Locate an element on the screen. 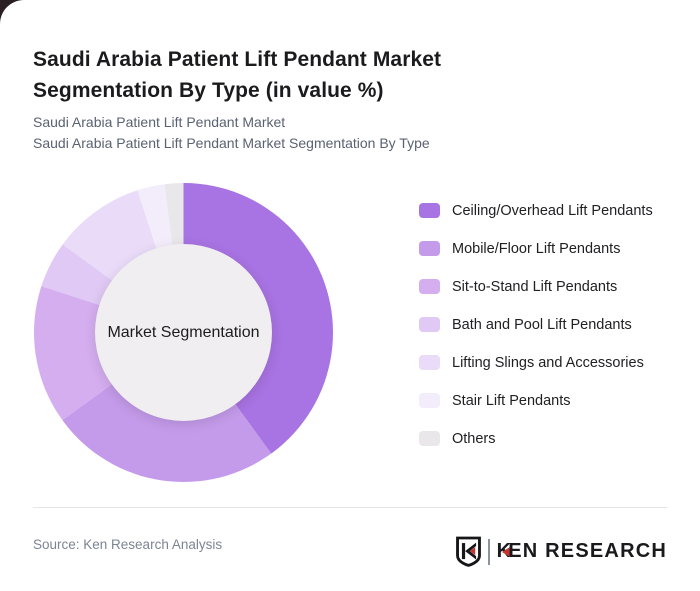  legend-label: Ceiling/Overhead Lift Pendants is located at coordinates (552, 210).